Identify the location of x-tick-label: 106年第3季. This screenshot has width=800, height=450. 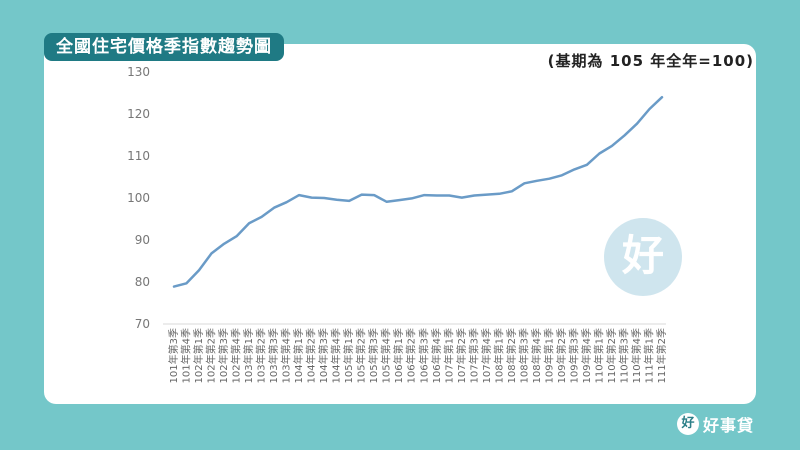
(423, 355).